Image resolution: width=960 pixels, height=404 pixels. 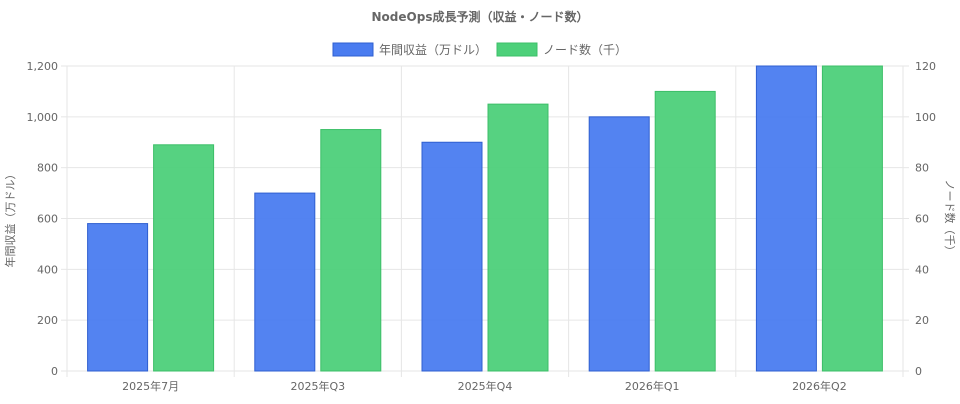 What do you see at coordinates (317, 386) in the screenshot?
I see `x-tick-label: 2025年Q3` at bounding box center [317, 386].